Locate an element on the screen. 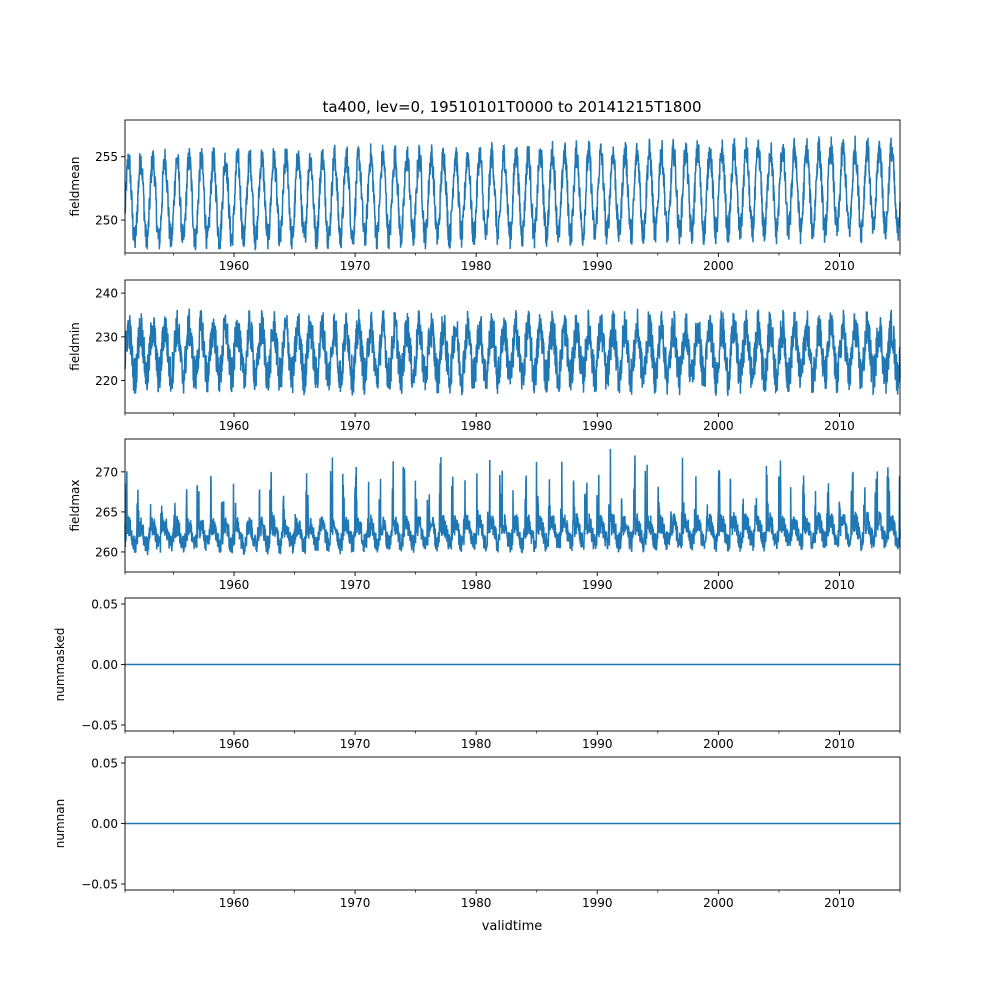  y-axis-label-nummasked: nummasked is located at coordinates (60, 665).